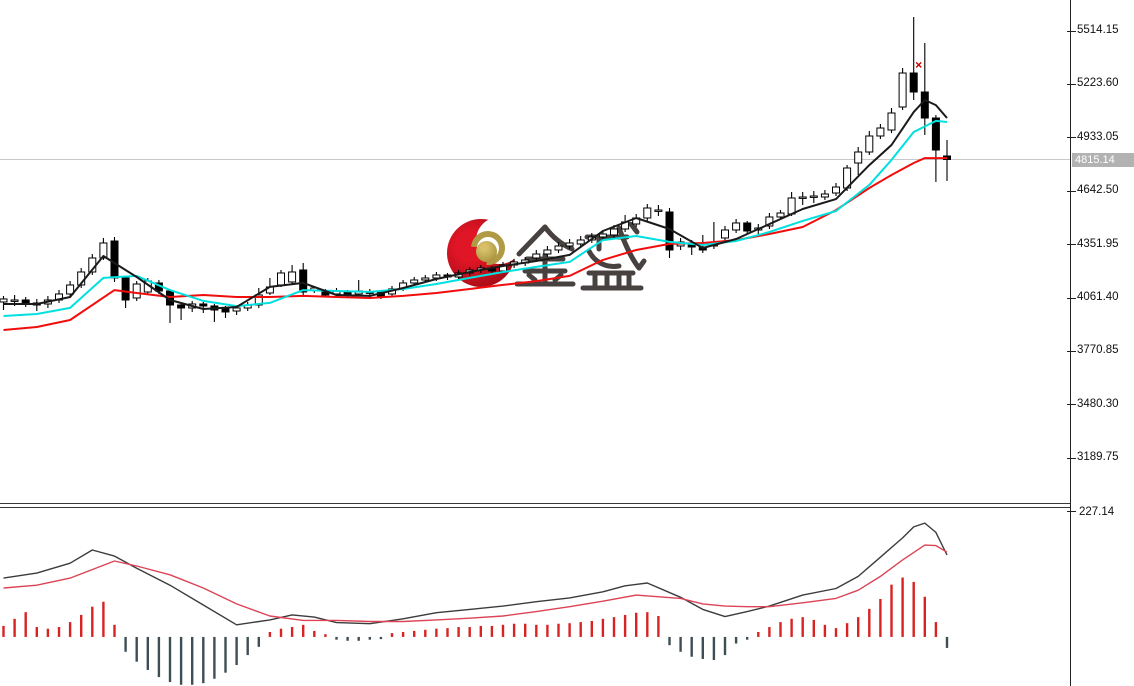 This screenshot has height=686, width=1134. I want to click on price-axis-label: 4933.05, so click(1098, 136).